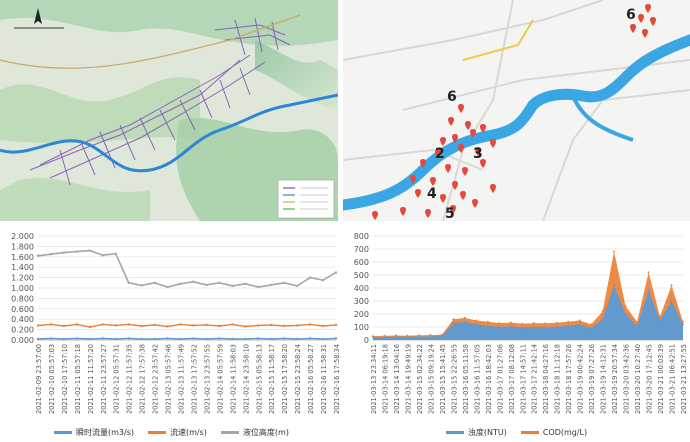 The width and height of the screenshot is (690, 442). Describe the element at coordinates (22, 288) in the screenshot. I see `y-tick-label: 1.000` at that location.